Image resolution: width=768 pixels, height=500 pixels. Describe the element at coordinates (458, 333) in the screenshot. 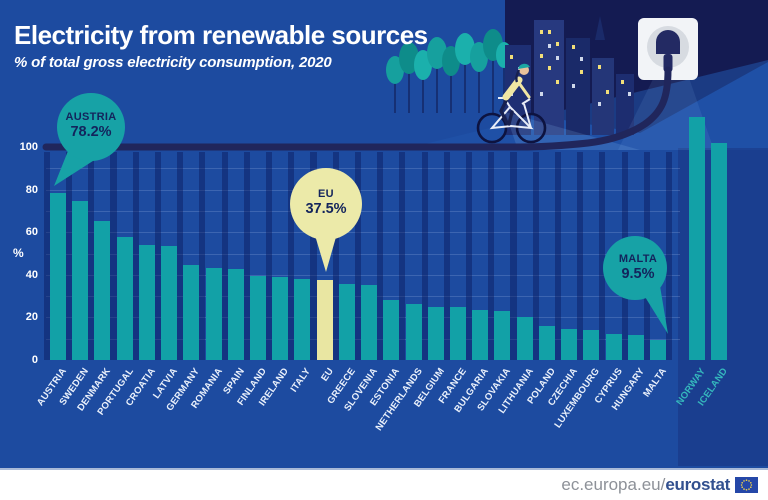

I see `bar-france` at that location.